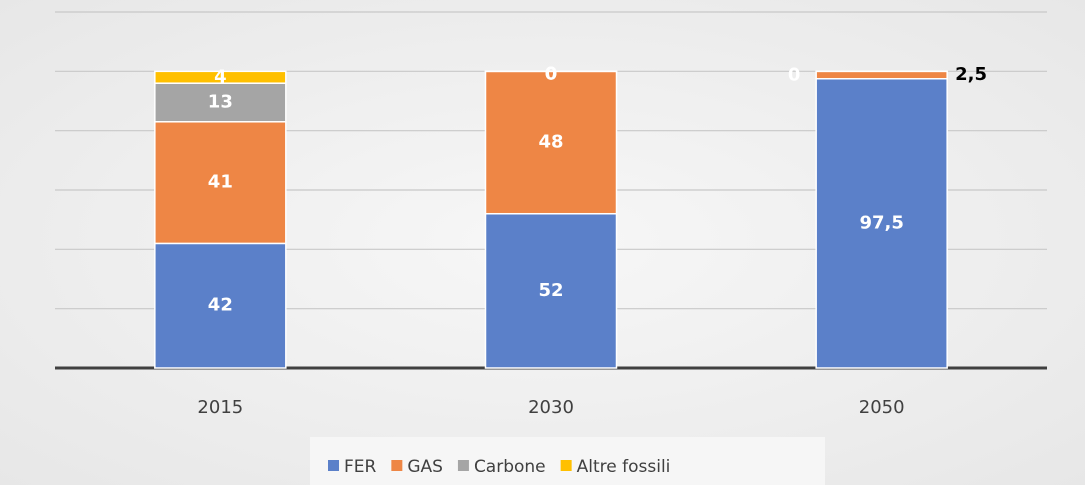  Describe the element at coordinates (360, 467) in the screenshot. I see `legend-label: FER` at that location.